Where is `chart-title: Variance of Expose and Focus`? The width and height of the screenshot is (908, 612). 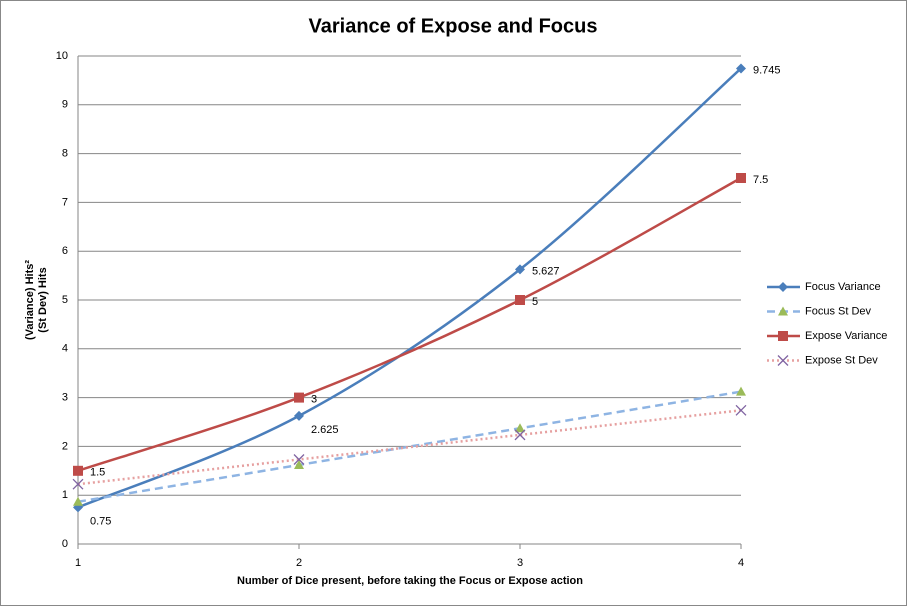
chart-title: Variance of Expose and Focus is located at coordinates (453, 26).